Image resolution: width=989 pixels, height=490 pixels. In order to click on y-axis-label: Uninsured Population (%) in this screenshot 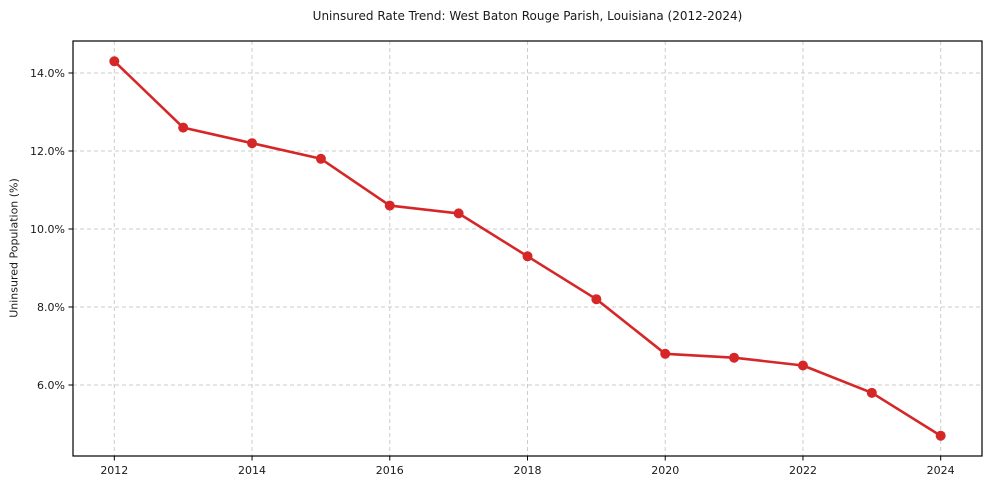, I will do `click(14, 248)`.